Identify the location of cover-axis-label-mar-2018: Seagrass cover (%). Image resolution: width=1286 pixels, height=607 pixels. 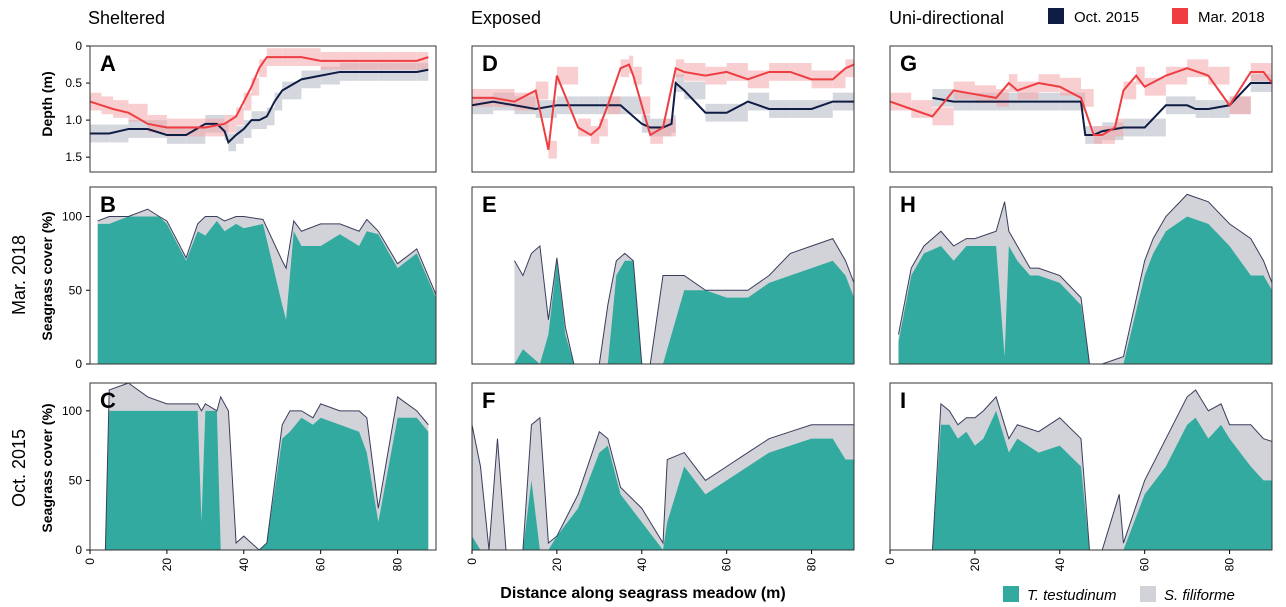
(47, 275).